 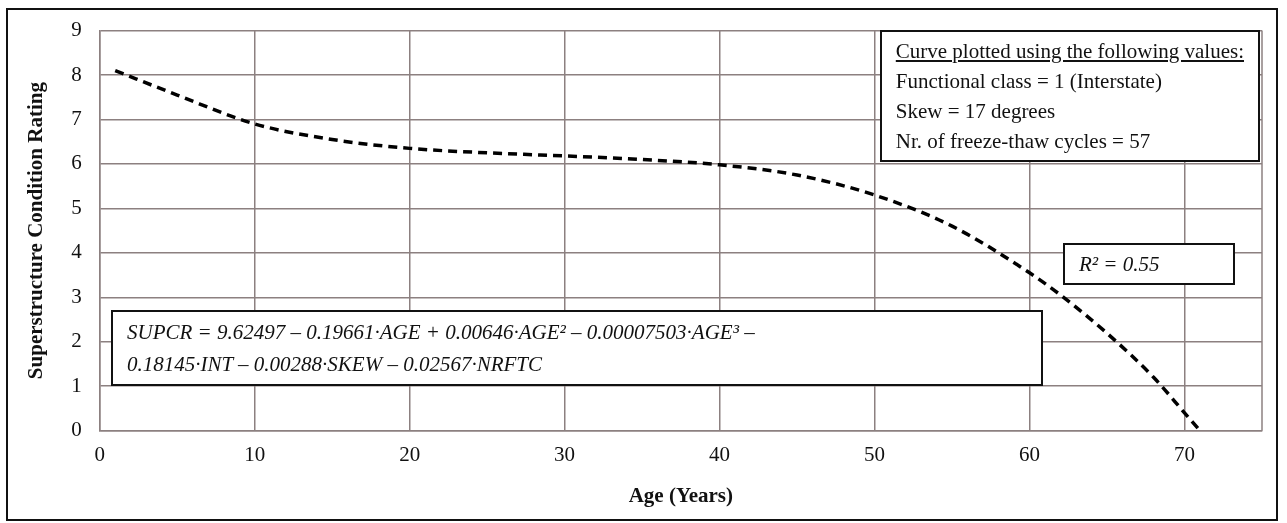 I want to click on y-tick-label: 1, so click(x=76, y=384).